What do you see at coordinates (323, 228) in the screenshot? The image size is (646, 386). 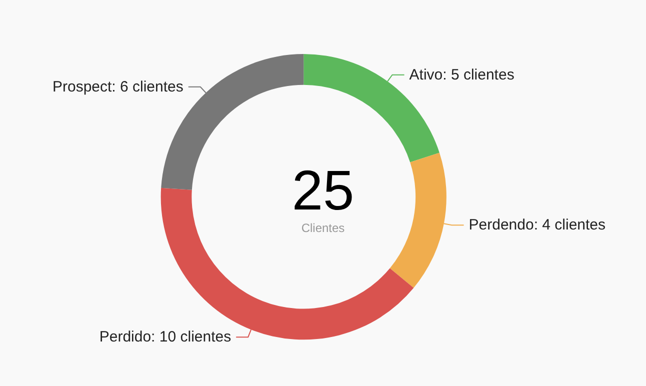 I see `text: Clientes` at bounding box center [323, 228].